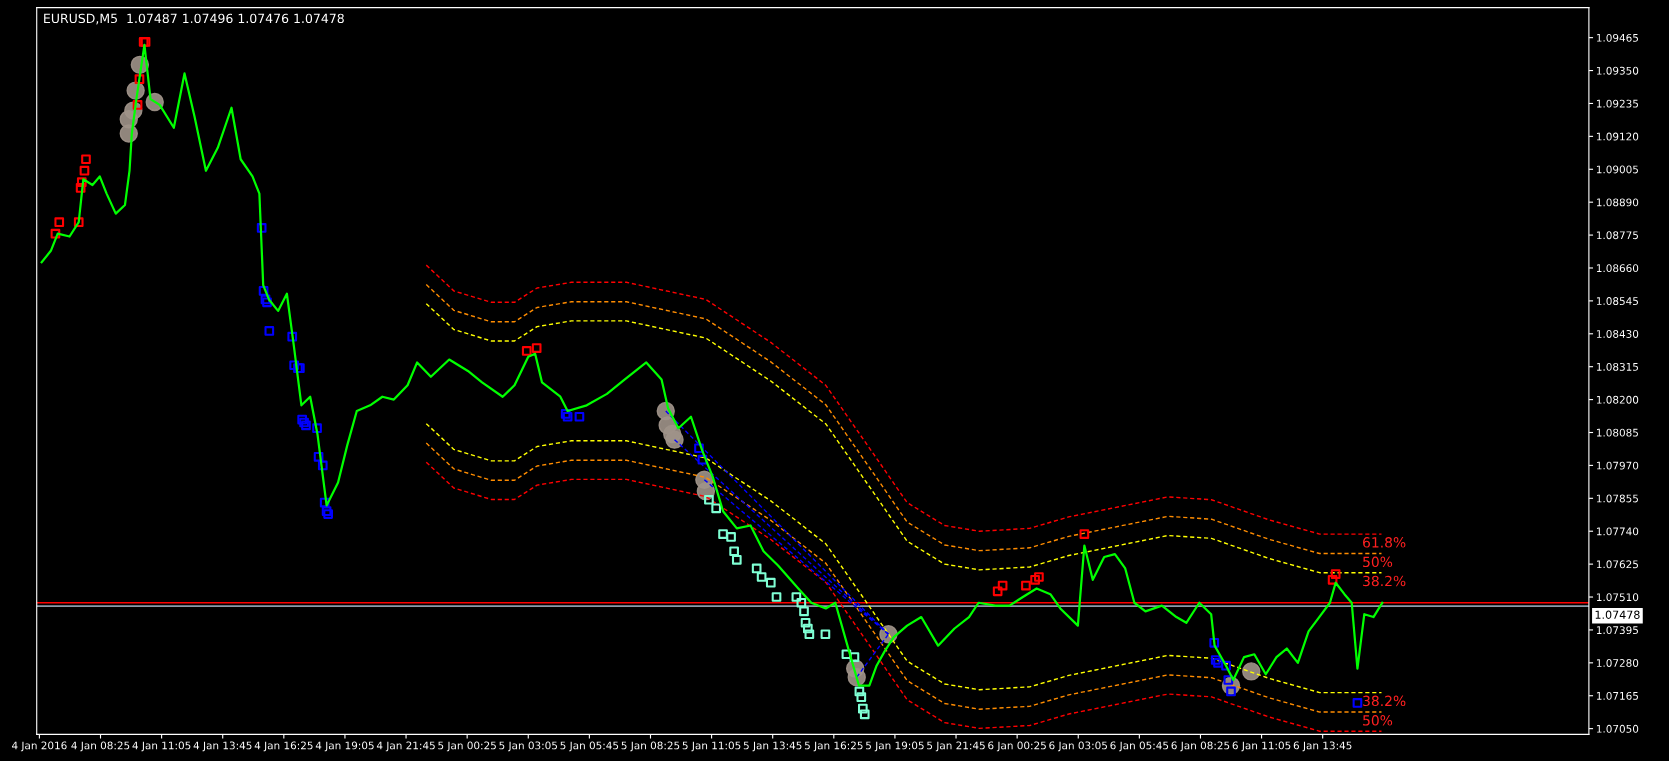  I want to click on x-tick-label: 6 Jan 13:45, so click(1322, 746).